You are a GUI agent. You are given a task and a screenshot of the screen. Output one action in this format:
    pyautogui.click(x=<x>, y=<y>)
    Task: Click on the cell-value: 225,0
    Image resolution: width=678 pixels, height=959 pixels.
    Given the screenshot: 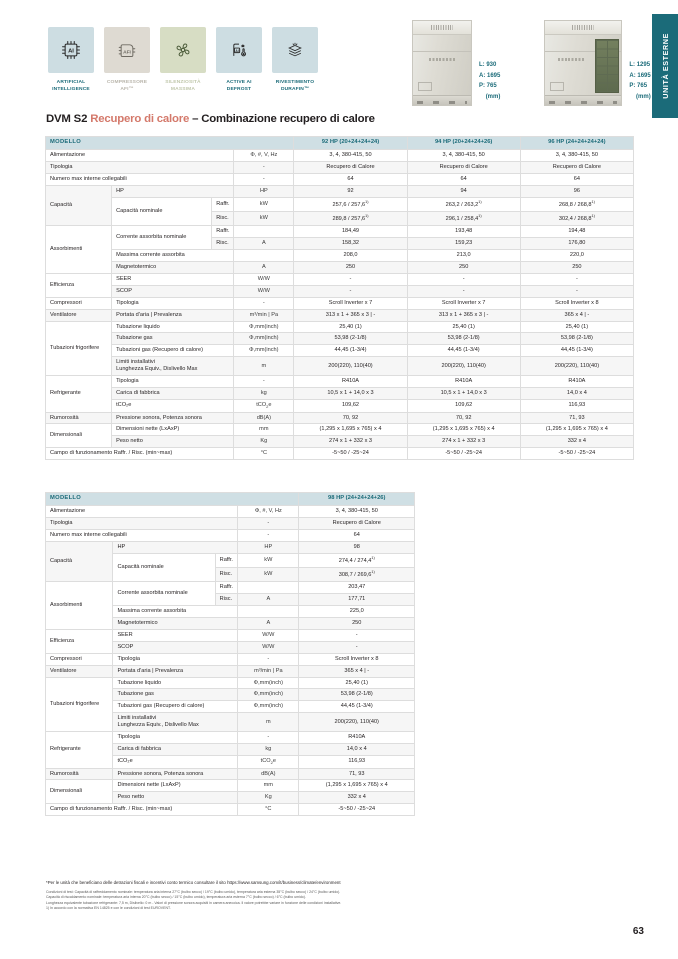 What is the action you would take?
    pyautogui.click(x=356, y=611)
    